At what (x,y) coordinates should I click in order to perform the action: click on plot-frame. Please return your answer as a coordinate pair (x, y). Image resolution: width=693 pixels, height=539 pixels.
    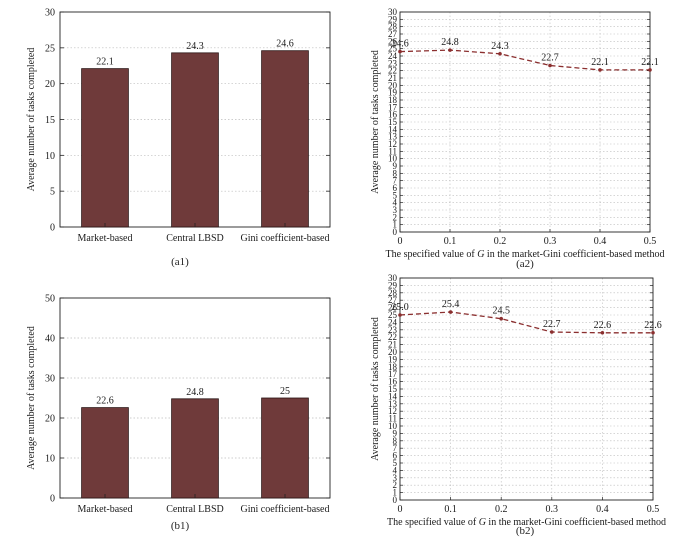
    Looking at the image, I should click on (525, 122).